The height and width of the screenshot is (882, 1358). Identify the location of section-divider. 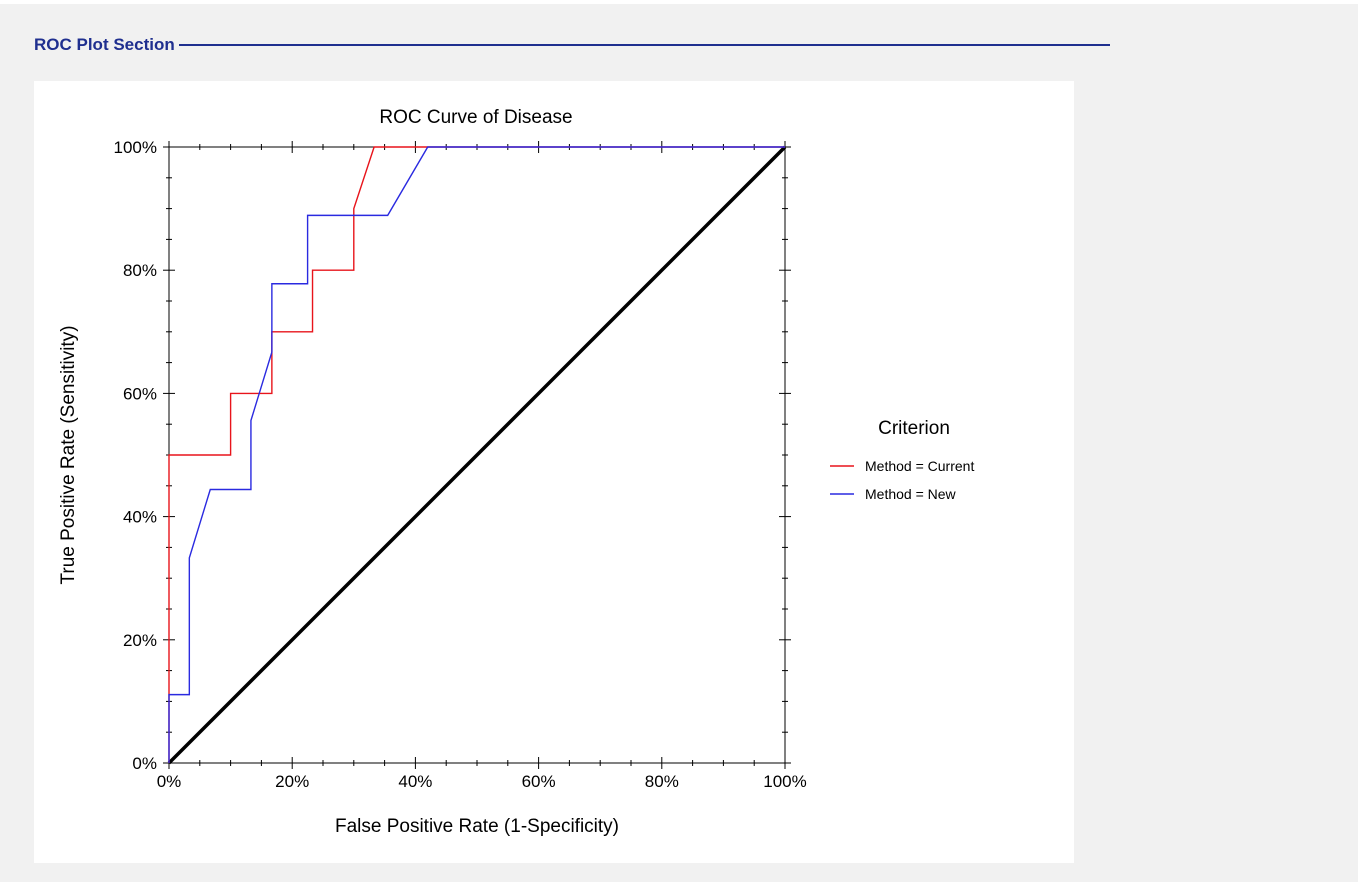
(644, 45).